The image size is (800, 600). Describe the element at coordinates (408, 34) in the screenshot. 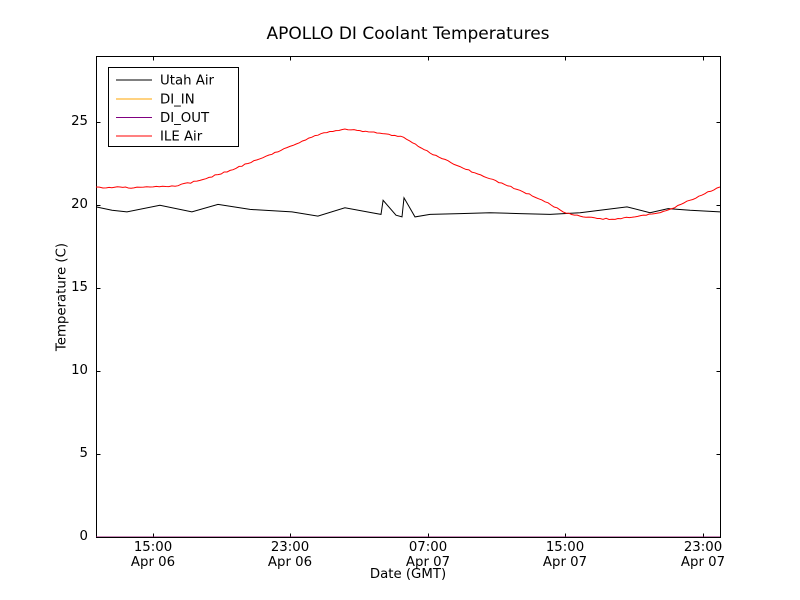

I see `chart-title: APOLLO DI Coolant Temperatures` at that location.